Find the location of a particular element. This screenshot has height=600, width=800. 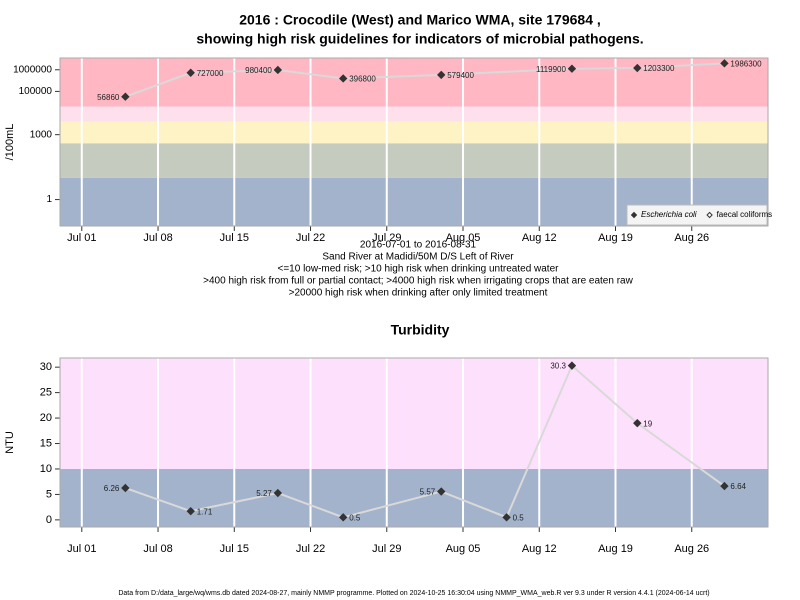

y-tick-label: 100000 is located at coordinates (36, 91).